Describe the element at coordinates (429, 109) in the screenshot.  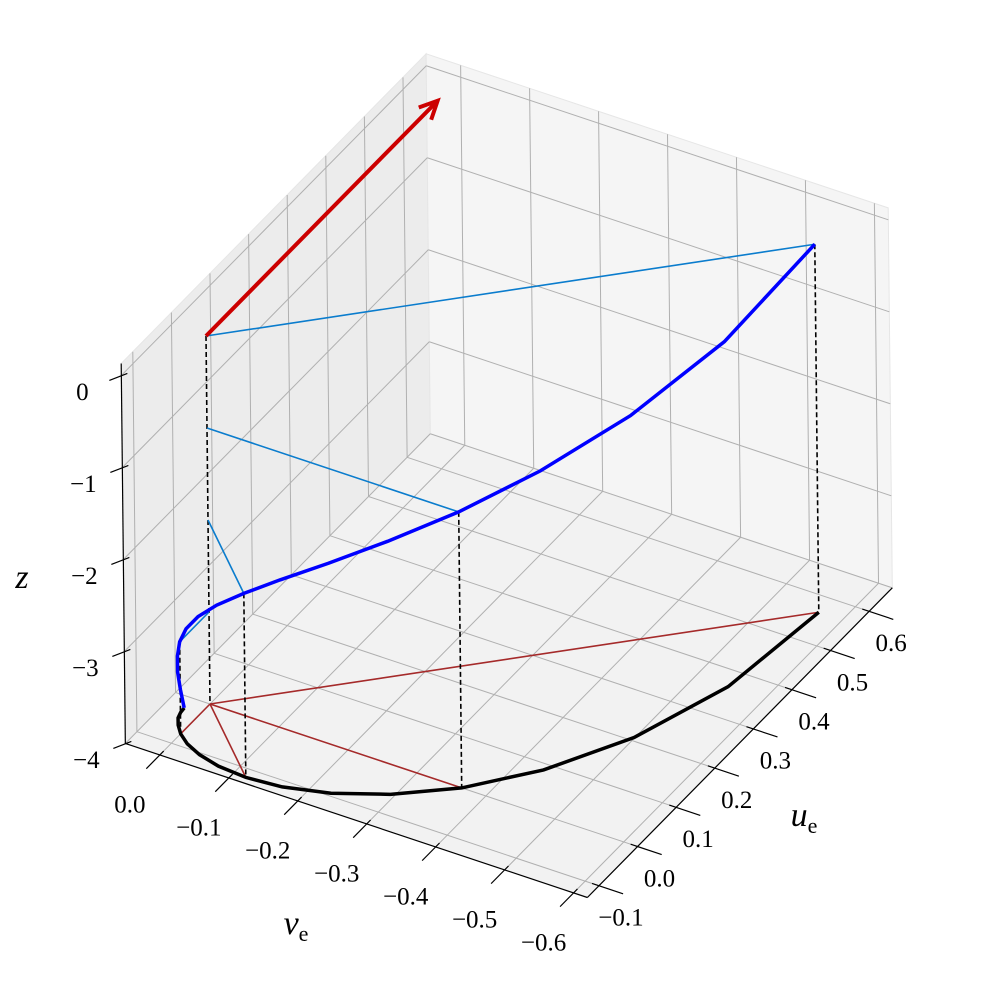
I see `wind-head` at that location.